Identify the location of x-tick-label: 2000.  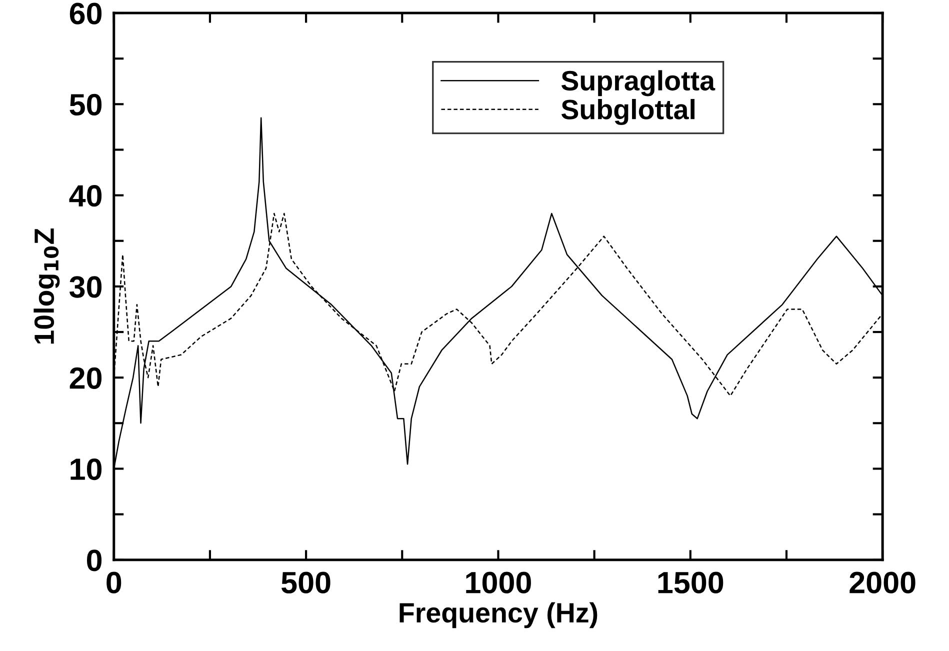
(883, 583).